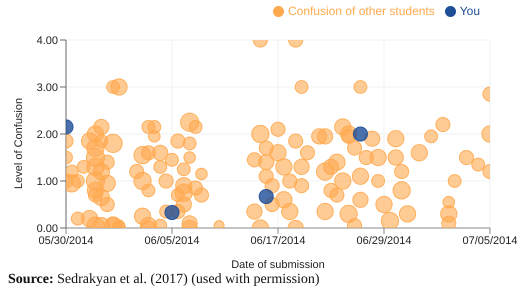 The height and width of the screenshot is (302, 520). What do you see at coordinates (278, 265) in the screenshot?
I see `x-axis-title: Date of submission` at bounding box center [278, 265].